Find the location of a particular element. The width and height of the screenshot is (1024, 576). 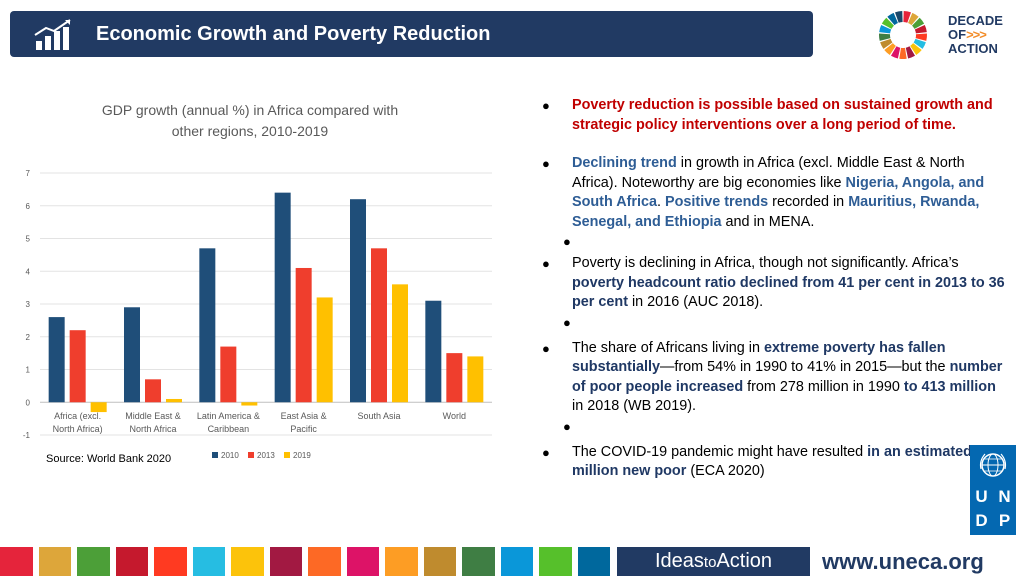

x-tick-label: Pacific is located at coordinates (303, 429).